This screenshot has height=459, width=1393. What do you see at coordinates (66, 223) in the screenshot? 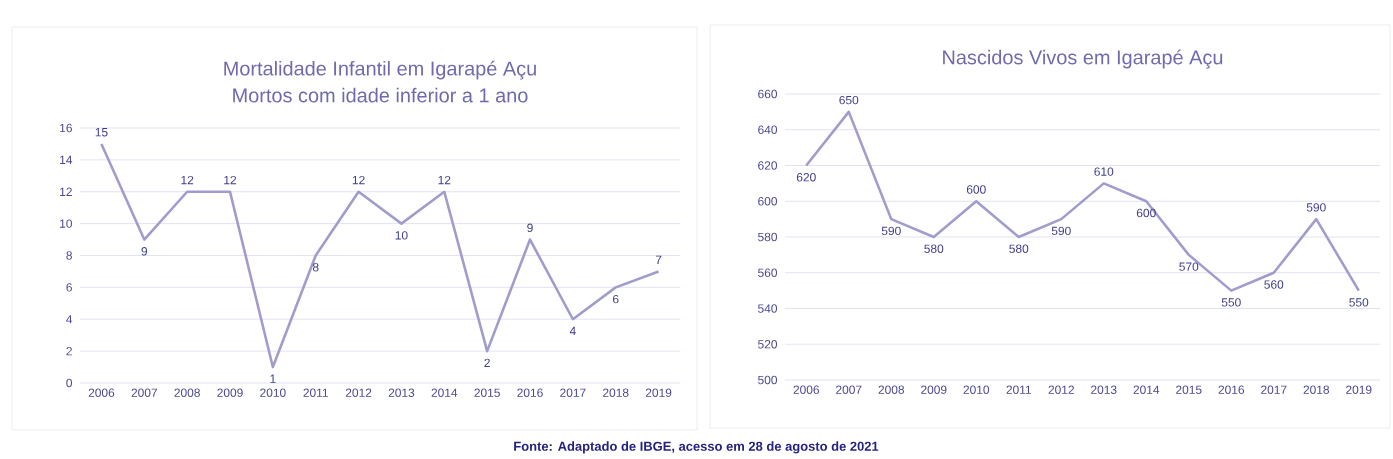
I see `y-tick-label: 10` at bounding box center [66, 223].